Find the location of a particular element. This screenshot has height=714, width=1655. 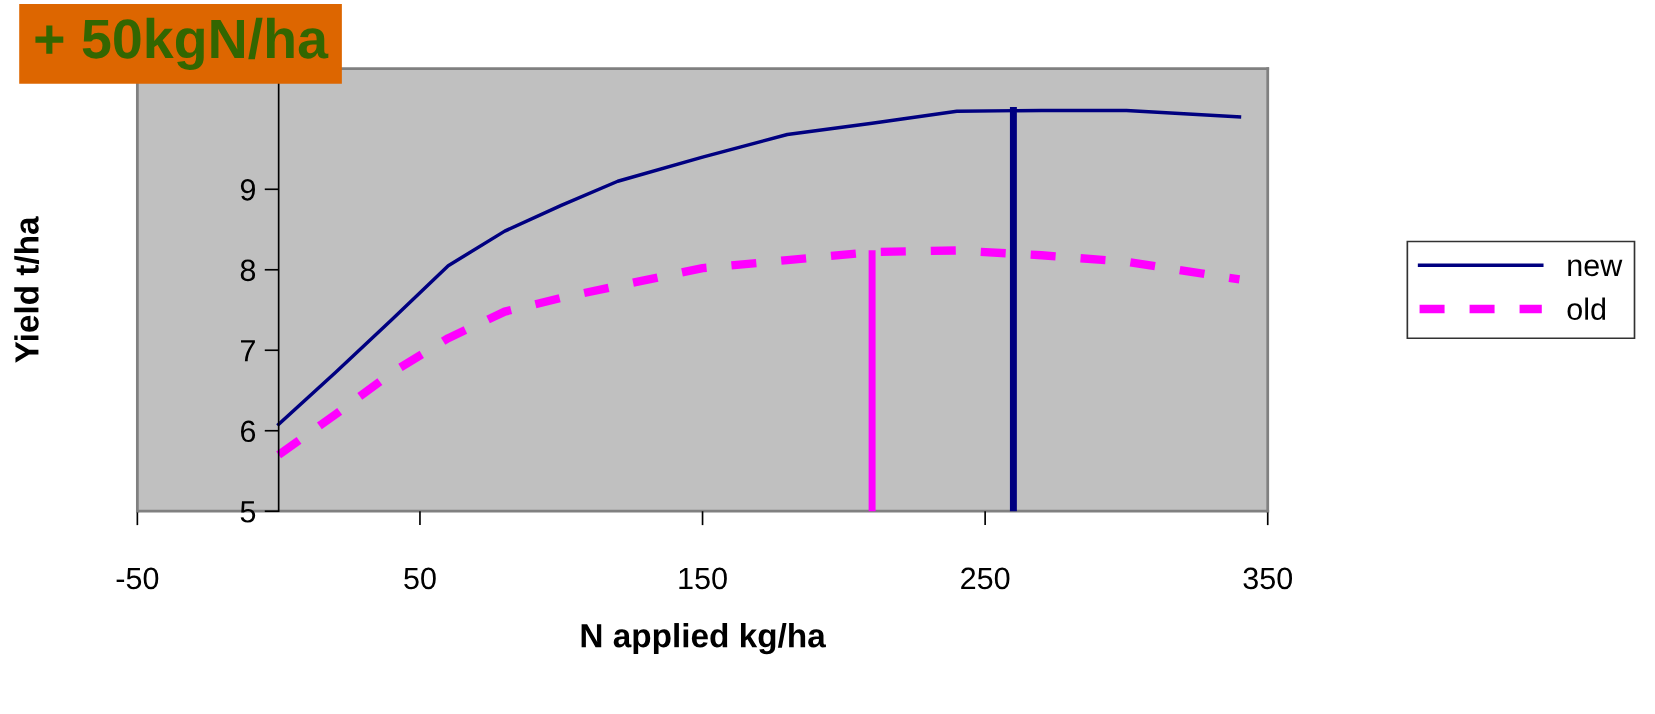

y-axis-title: Yield t/ha is located at coordinates (27, 289).